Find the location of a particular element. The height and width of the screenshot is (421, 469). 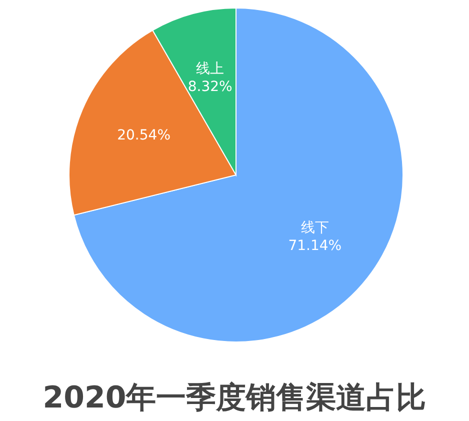

slice-label: 线下 is located at coordinates (314, 228).